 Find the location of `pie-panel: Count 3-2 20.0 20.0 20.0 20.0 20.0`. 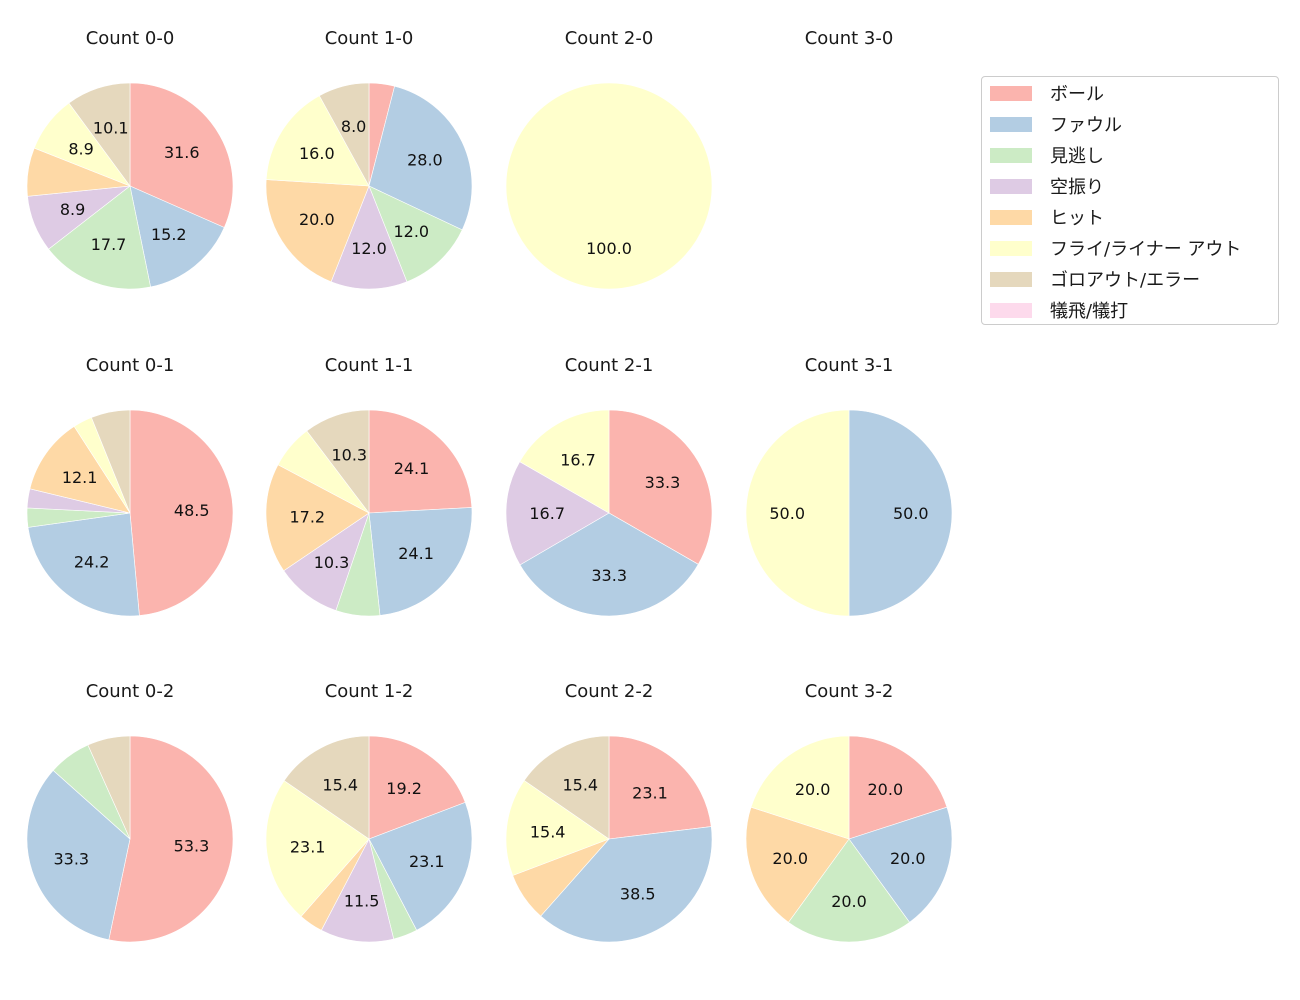

pie-panel: Count 3-2 20.0 20.0 20.0 20.0 20.0 is located at coordinates (849, 815).